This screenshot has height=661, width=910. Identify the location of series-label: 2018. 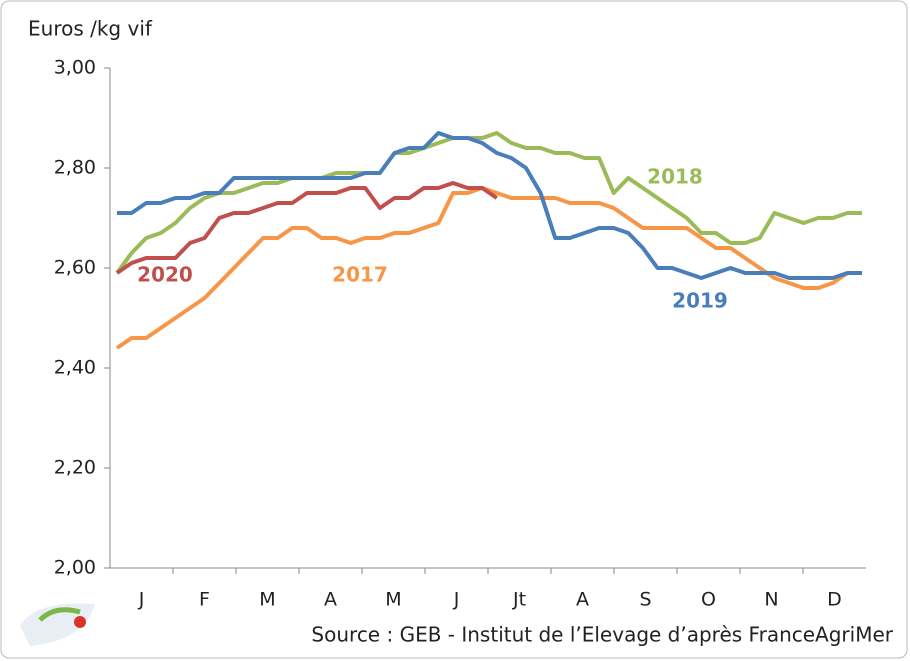
(675, 177).